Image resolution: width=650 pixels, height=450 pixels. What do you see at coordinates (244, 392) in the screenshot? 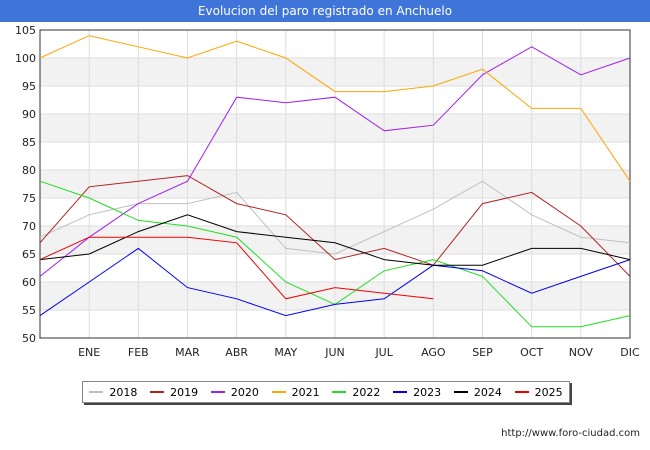
I see `legend-label: 2020` at bounding box center [244, 392].